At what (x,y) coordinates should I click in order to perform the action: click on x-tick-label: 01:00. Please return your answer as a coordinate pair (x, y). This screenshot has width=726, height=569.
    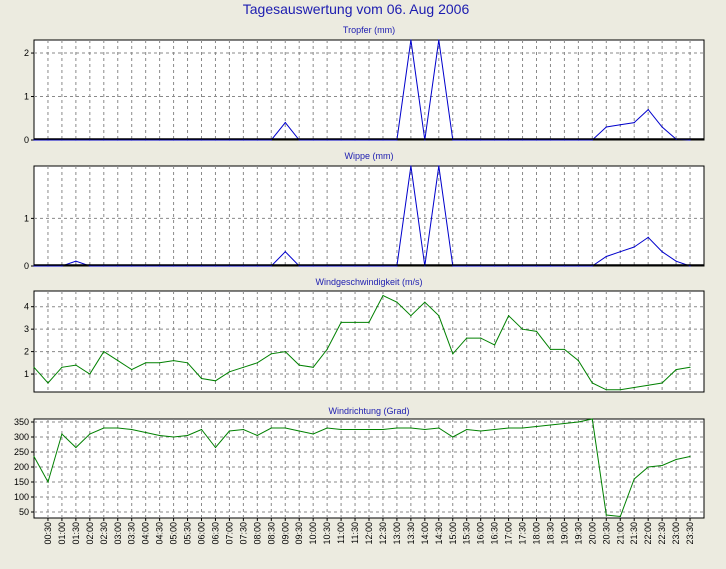
    Looking at the image, I should click on (62, 533).